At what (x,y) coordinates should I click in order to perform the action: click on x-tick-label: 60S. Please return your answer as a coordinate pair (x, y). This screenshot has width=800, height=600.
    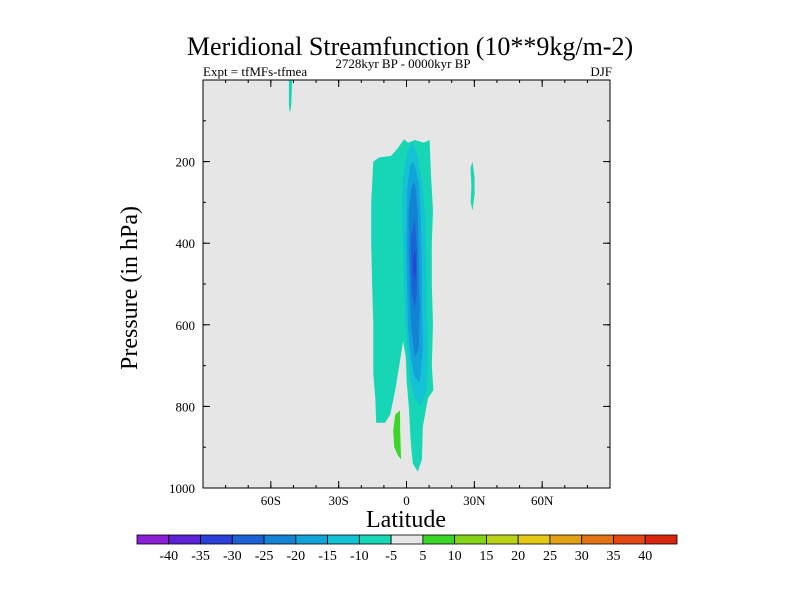
    Looking at the image, I should click on (271, 500).